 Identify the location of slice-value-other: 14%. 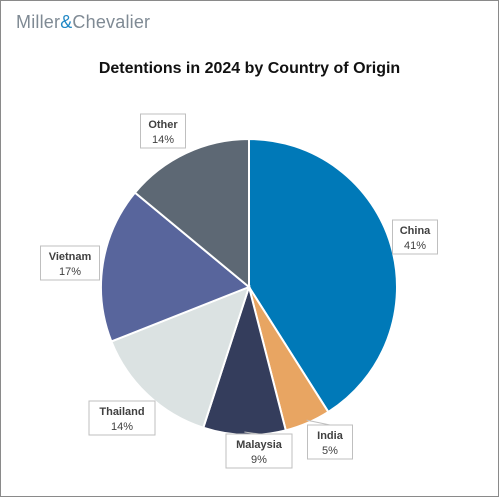
(163, 140).